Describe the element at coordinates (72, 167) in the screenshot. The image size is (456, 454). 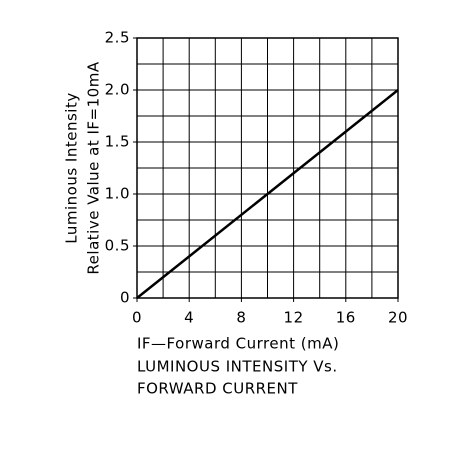
I see `y-axis-label: Luminous Intensity` at that location.